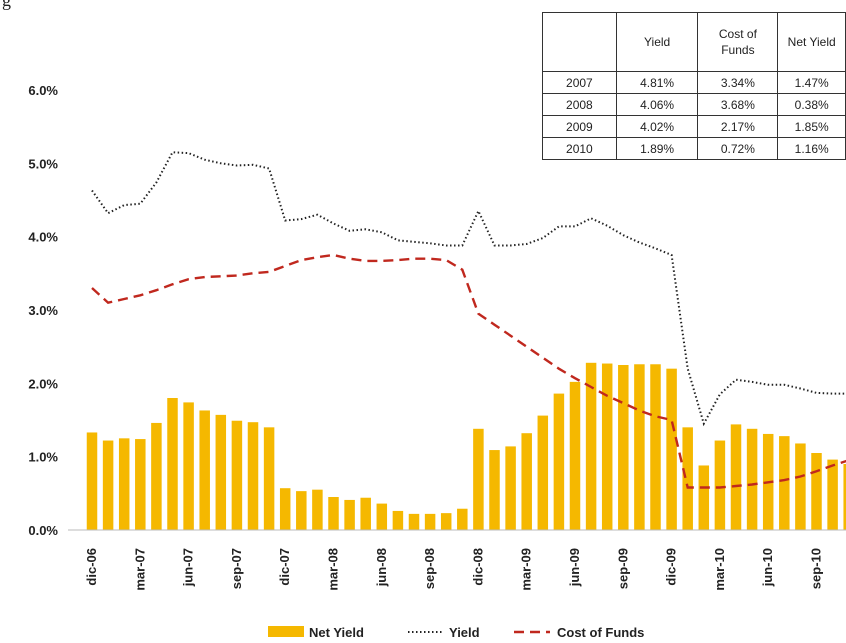 The image size is (846, 643). What do you see at coordinates (811, 42) in the screenshot?
I see `table-header-cell: Net Yield` at bounding box center [811, 42].